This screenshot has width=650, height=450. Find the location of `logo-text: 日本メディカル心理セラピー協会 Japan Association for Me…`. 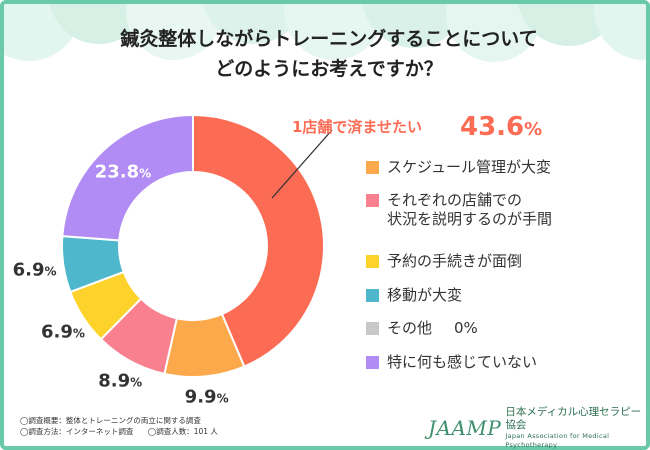

logo-text: 日本メディカル心理セラピー協会 Japan Association for Me… is located at coordinates (577, 428).